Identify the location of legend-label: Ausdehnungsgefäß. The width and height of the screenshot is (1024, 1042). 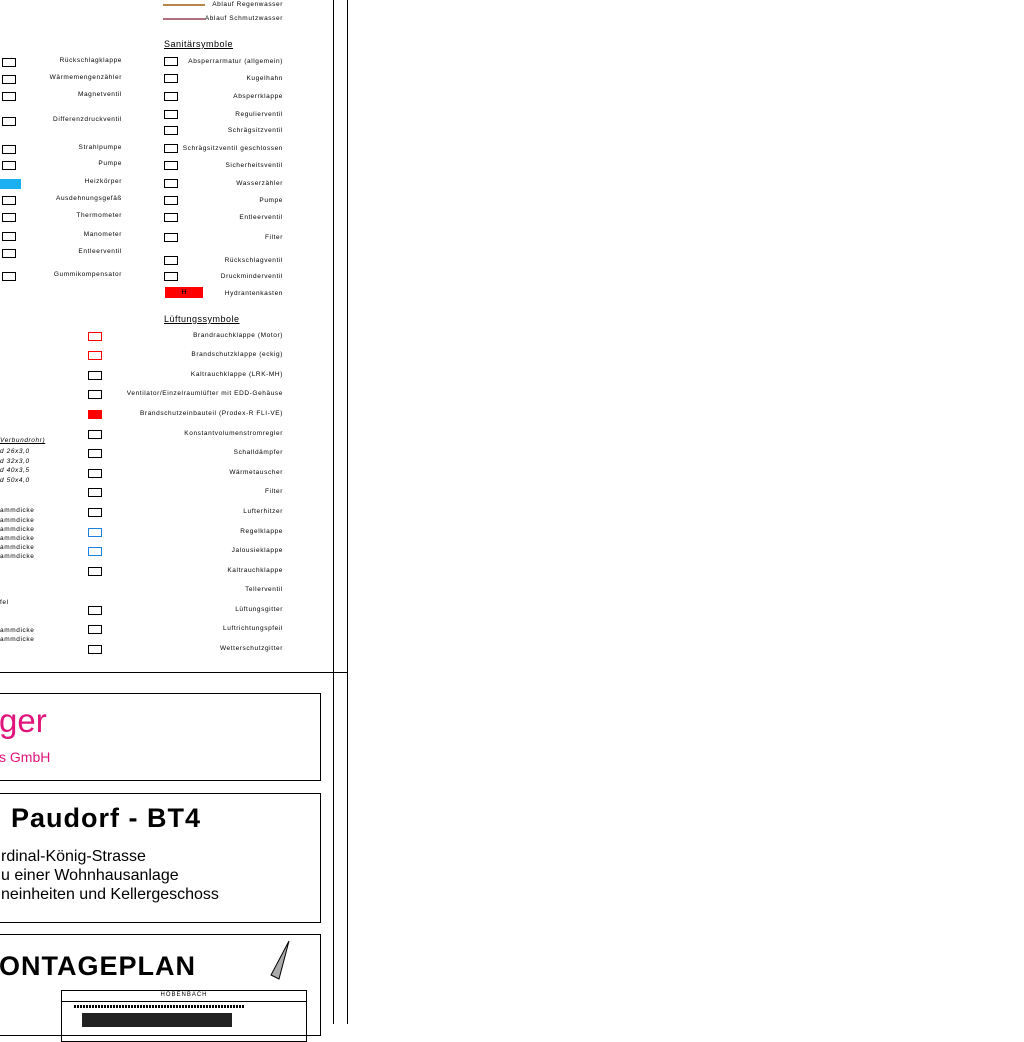
(89, 198).